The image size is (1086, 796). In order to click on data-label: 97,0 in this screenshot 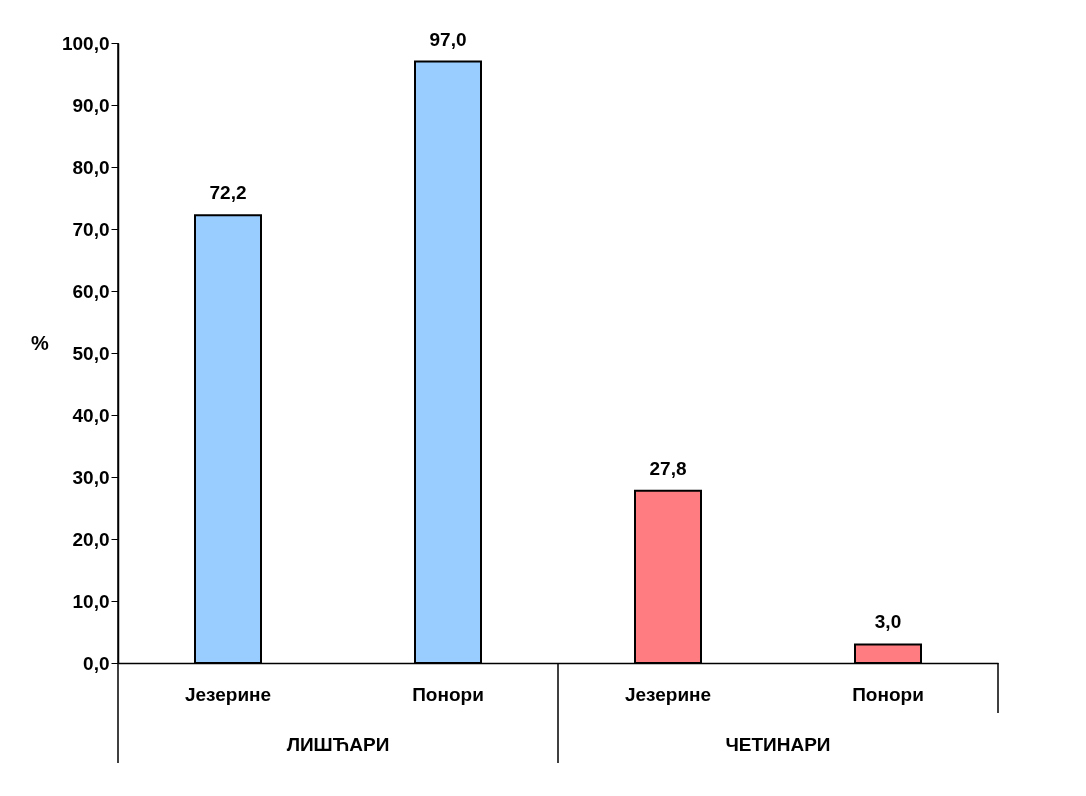, I will do `click(448, 39)`.